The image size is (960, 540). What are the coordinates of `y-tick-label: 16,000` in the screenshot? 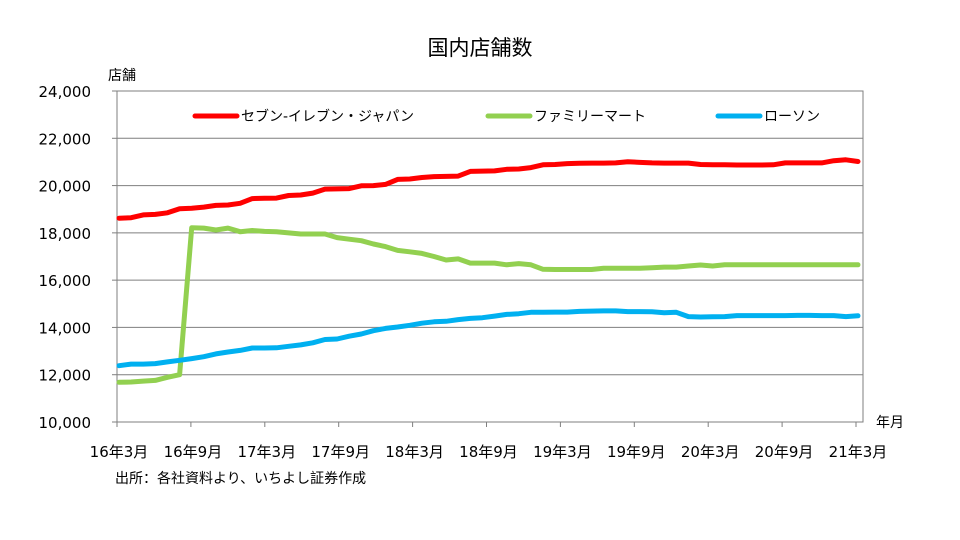 It's located at (65, 281).